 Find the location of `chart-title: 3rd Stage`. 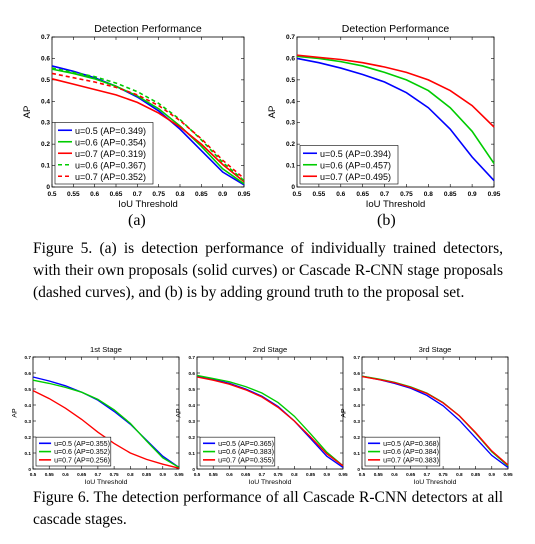

chart-title: 3rd Stage is located at coordinates (435, 349).